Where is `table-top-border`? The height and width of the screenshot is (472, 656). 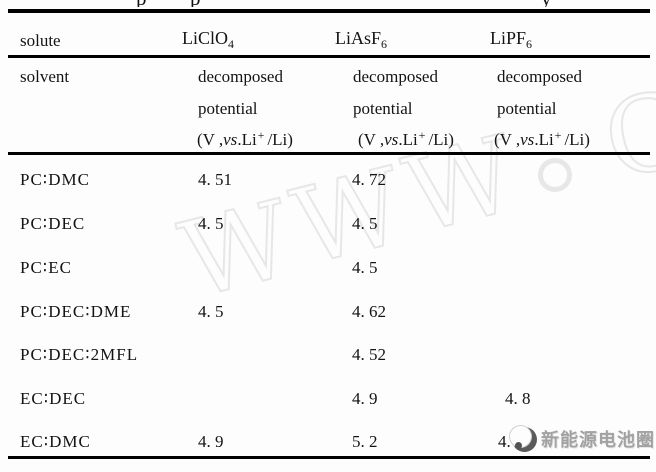
table-top-border is located at coordinates (329, 11).